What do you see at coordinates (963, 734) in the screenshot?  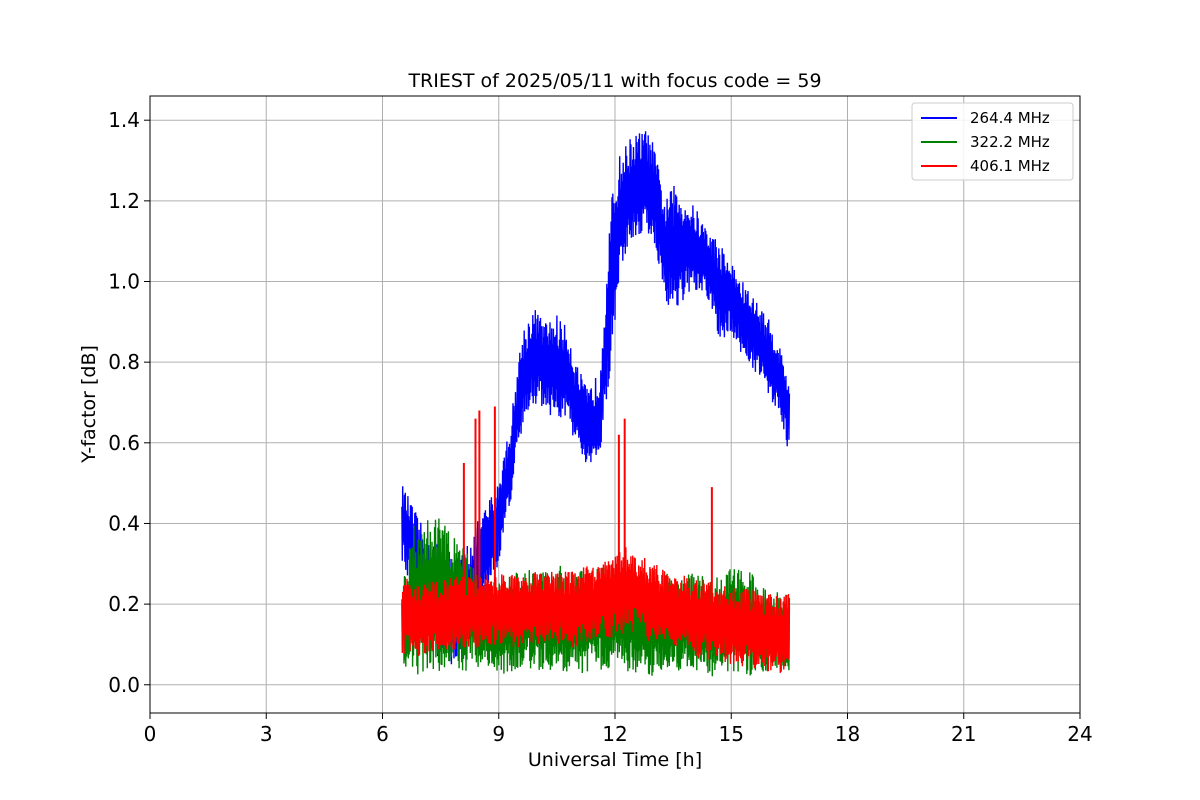 I see `x-tick-label: 21` at bounding box center [963, 734].